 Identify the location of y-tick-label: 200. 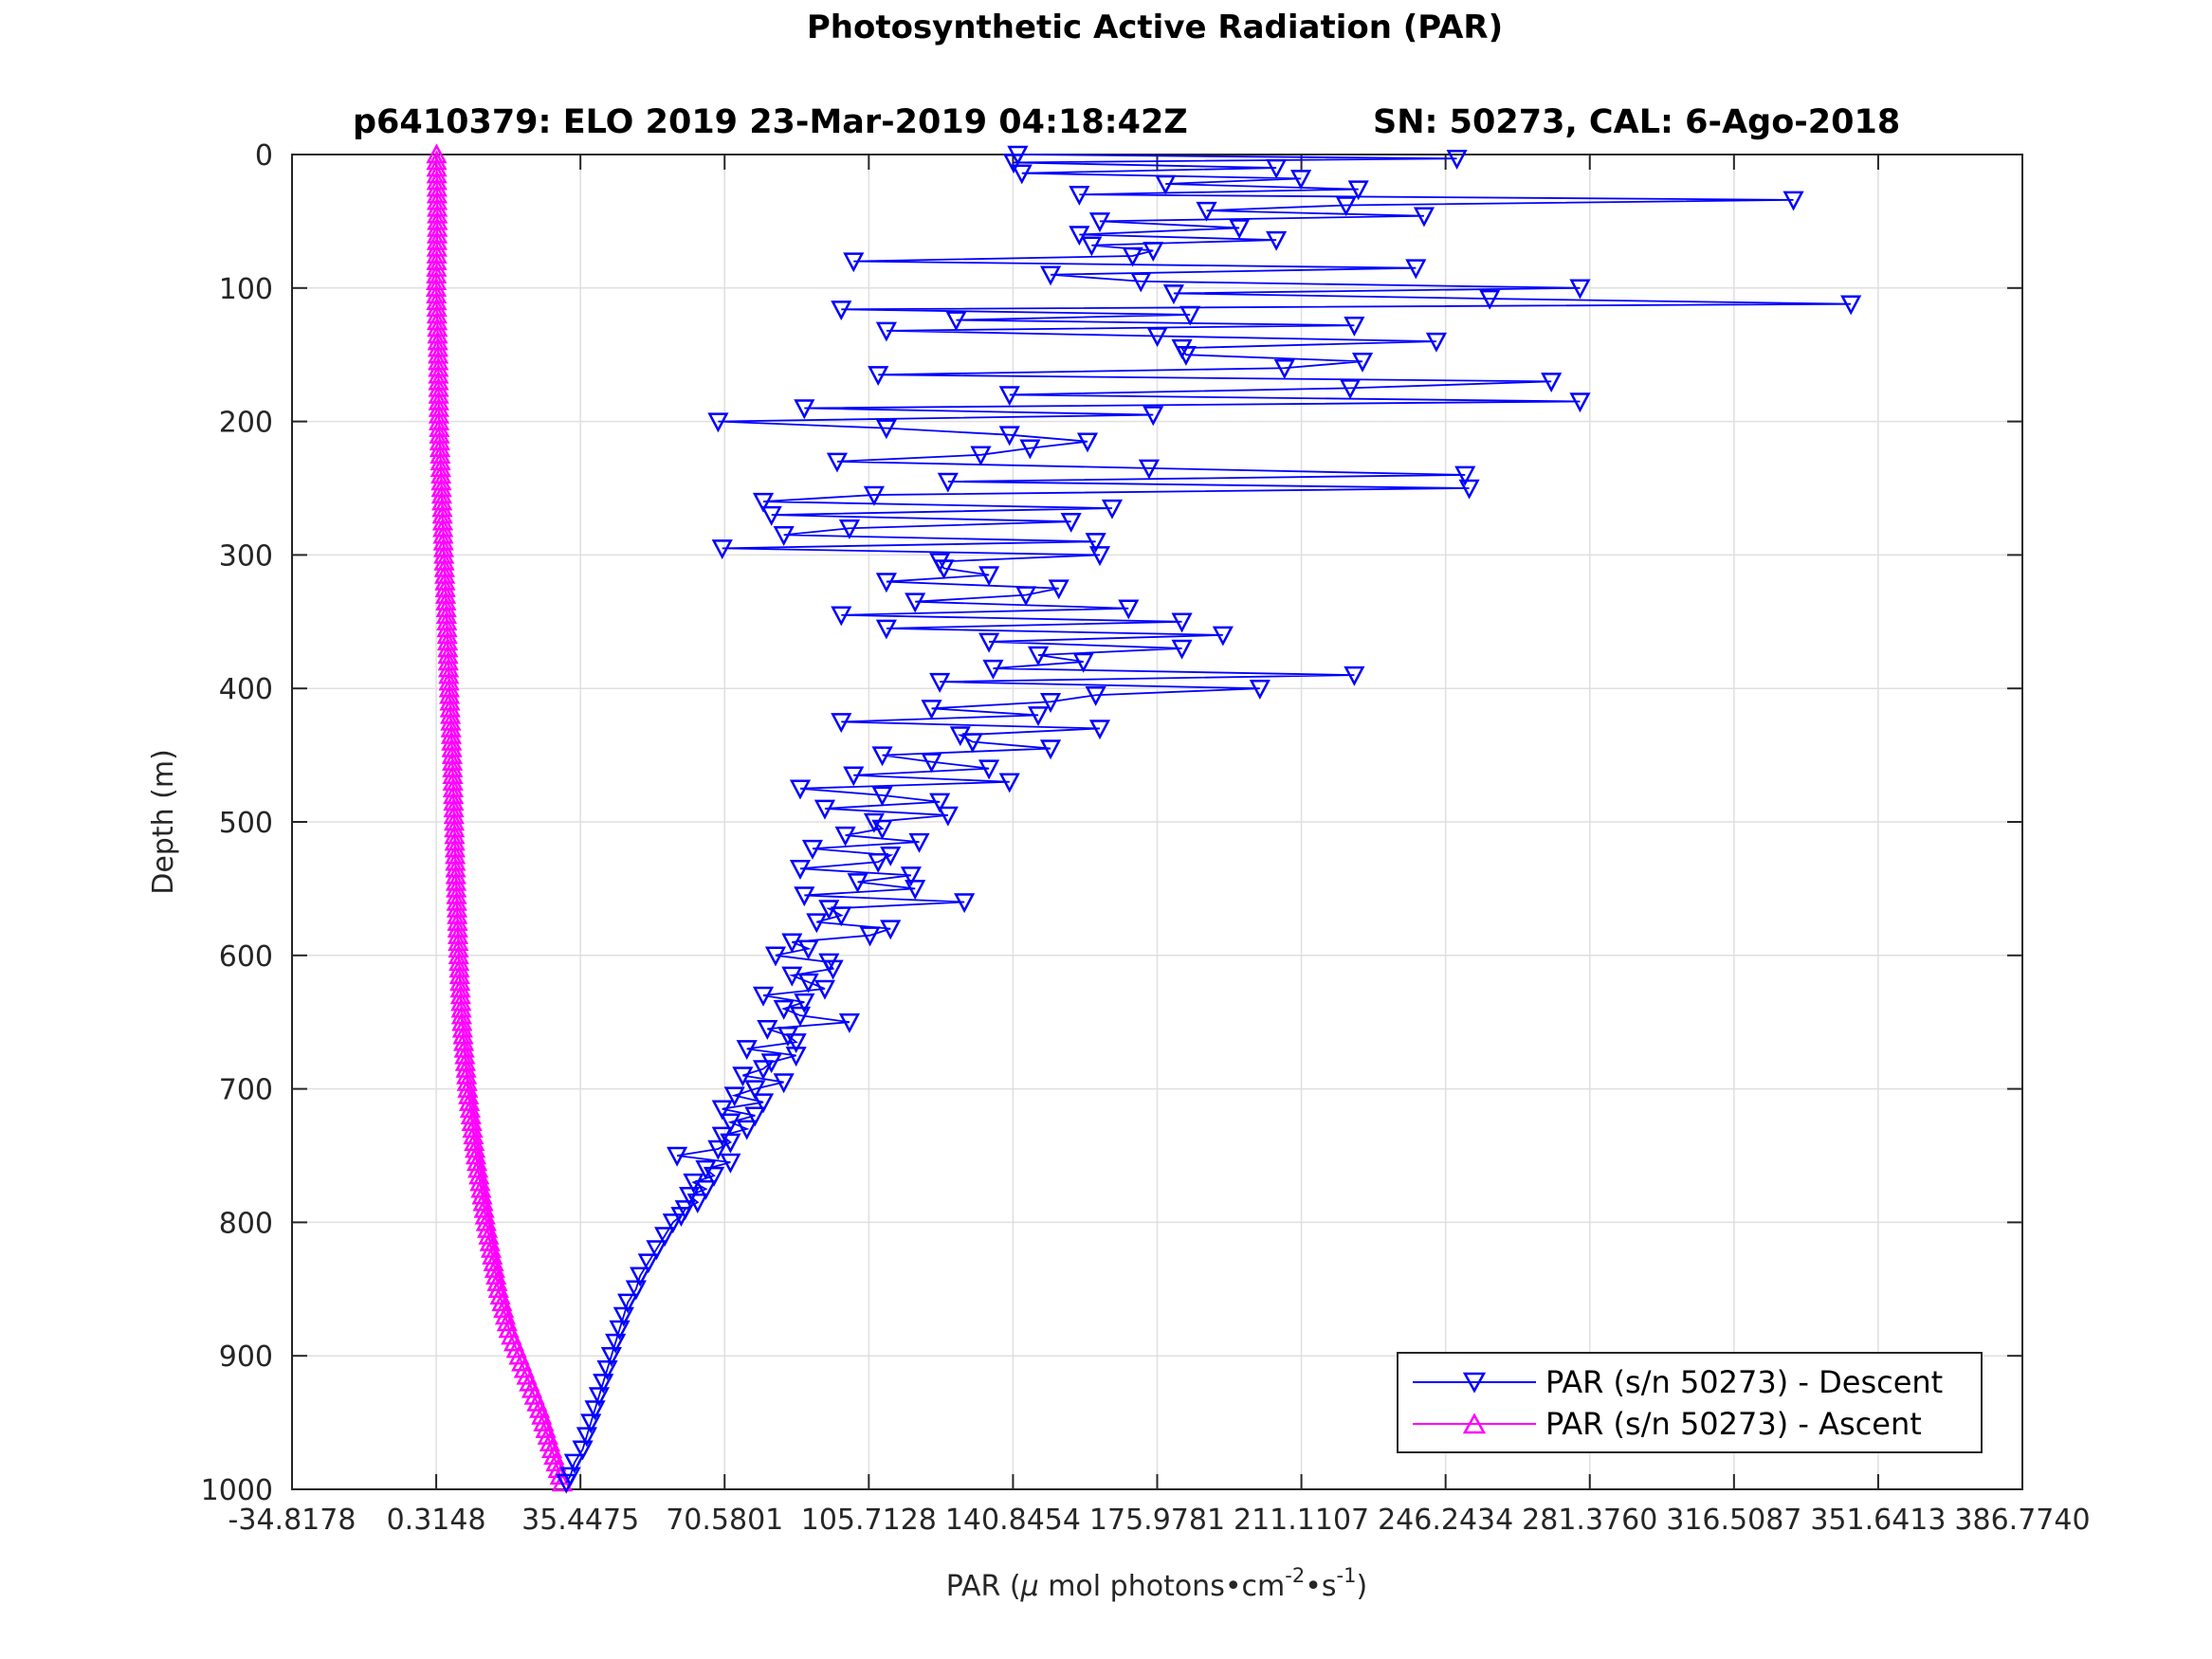
(246, 423).